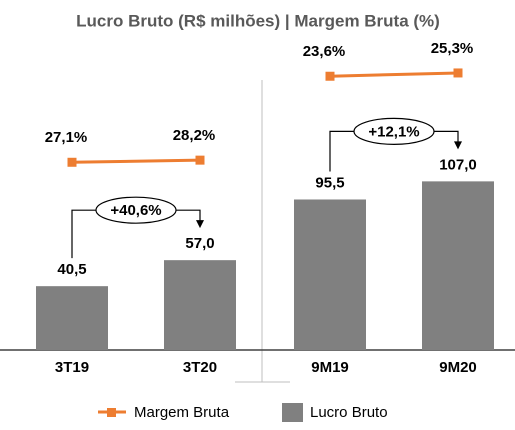 The image size is (515, 430). What do you see at coordinates (458, 164) in the screenshot?
I see `value-label: 107,0` at bounding box center [458, 164].